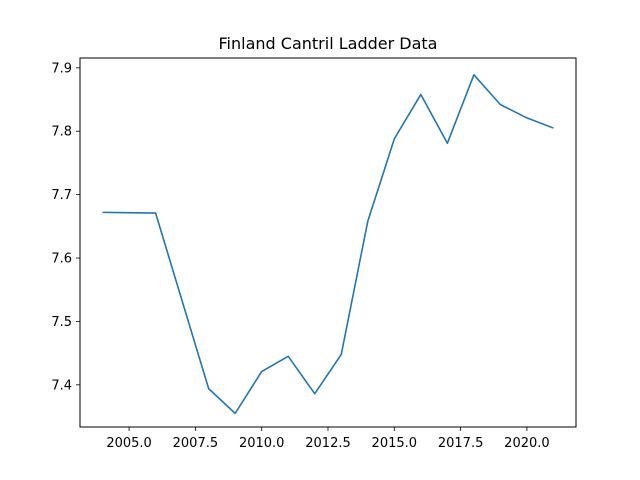  I want to click on x-tick-label: 2017.5, so click(461, 443).